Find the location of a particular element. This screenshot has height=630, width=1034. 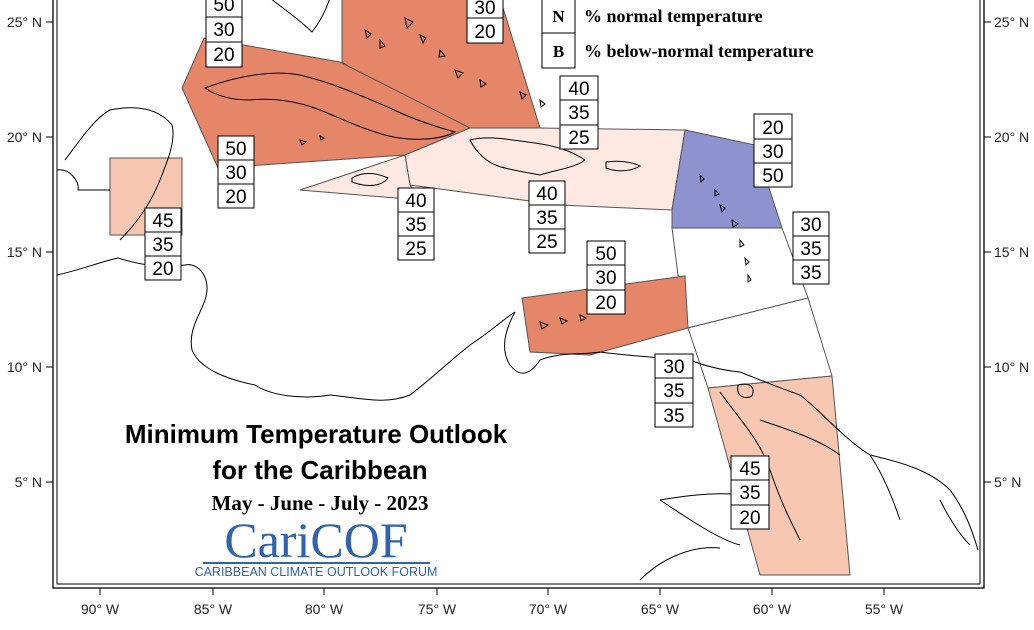

map-subtitle: for the Caribbean is located at coordinates (319, 470).